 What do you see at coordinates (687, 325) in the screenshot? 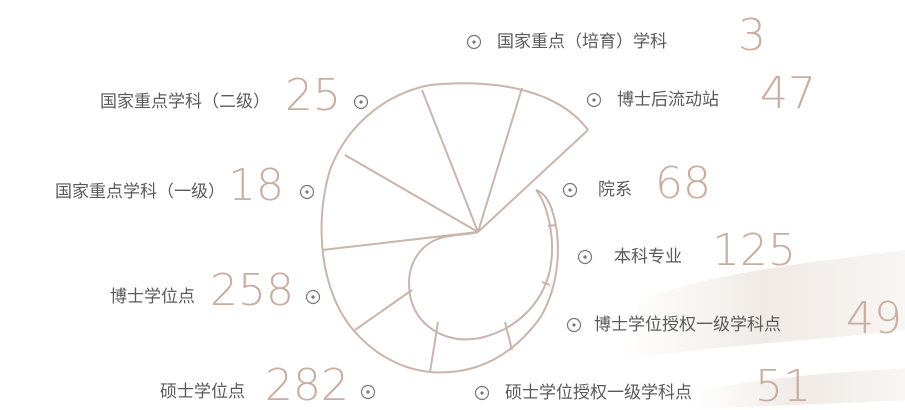
I see `item-label: 博士学位授权一级学科点` at bounding box center [687, 325].